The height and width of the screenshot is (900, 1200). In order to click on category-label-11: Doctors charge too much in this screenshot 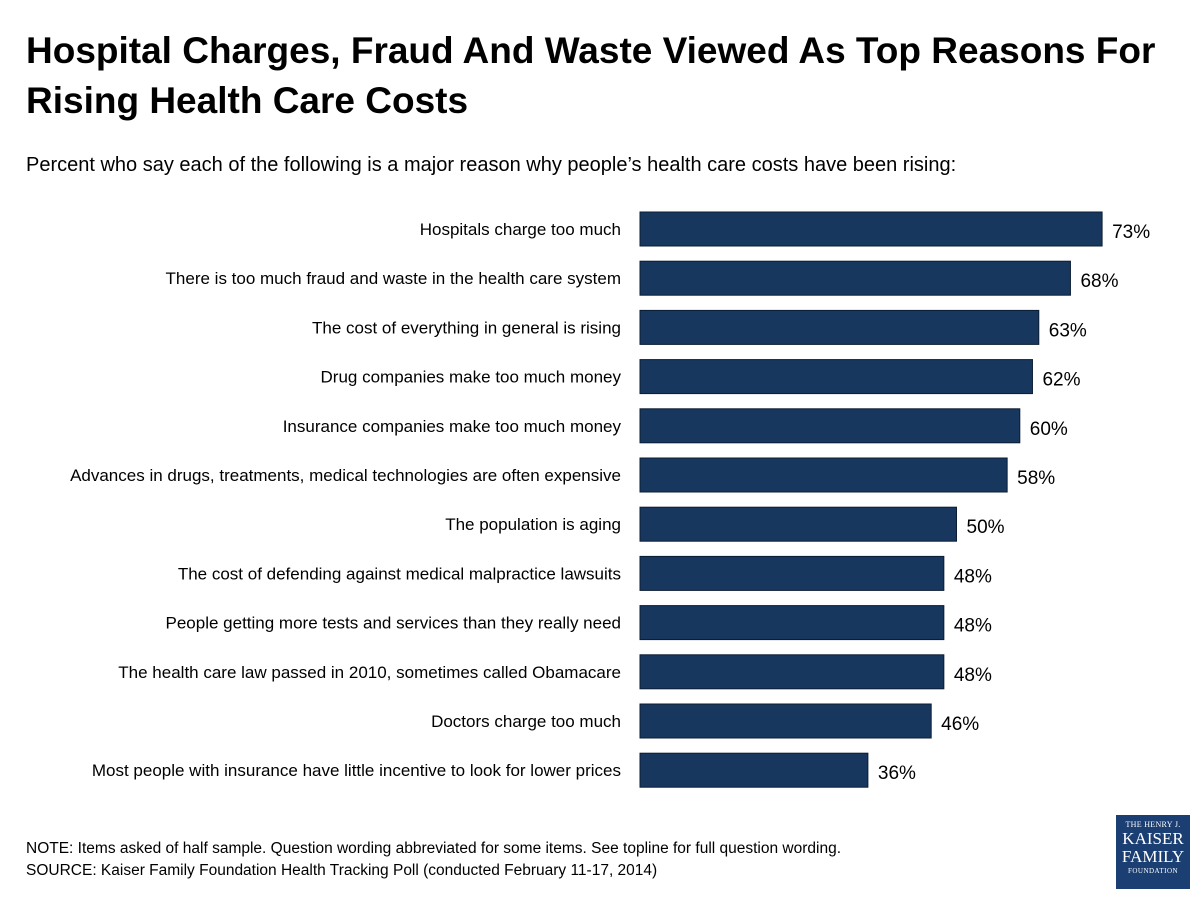, I will do `click(526, 721)`.